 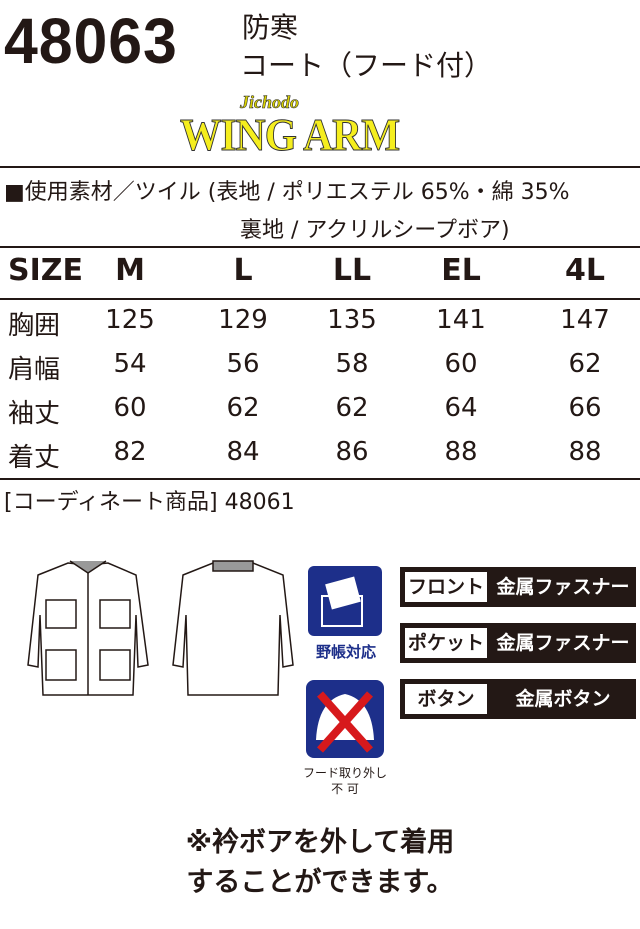 I want to click on spec-badge: ポケット 金属ファスナー, so click(x=518, y=643).